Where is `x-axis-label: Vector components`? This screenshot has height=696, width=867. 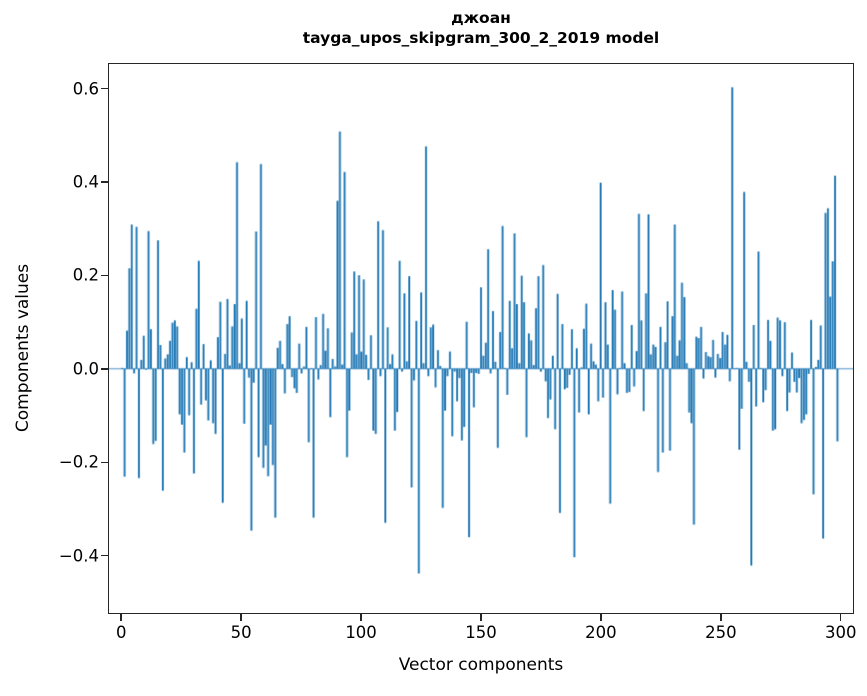
x-axis-label: Vector components is located at coordinates (481, 665).